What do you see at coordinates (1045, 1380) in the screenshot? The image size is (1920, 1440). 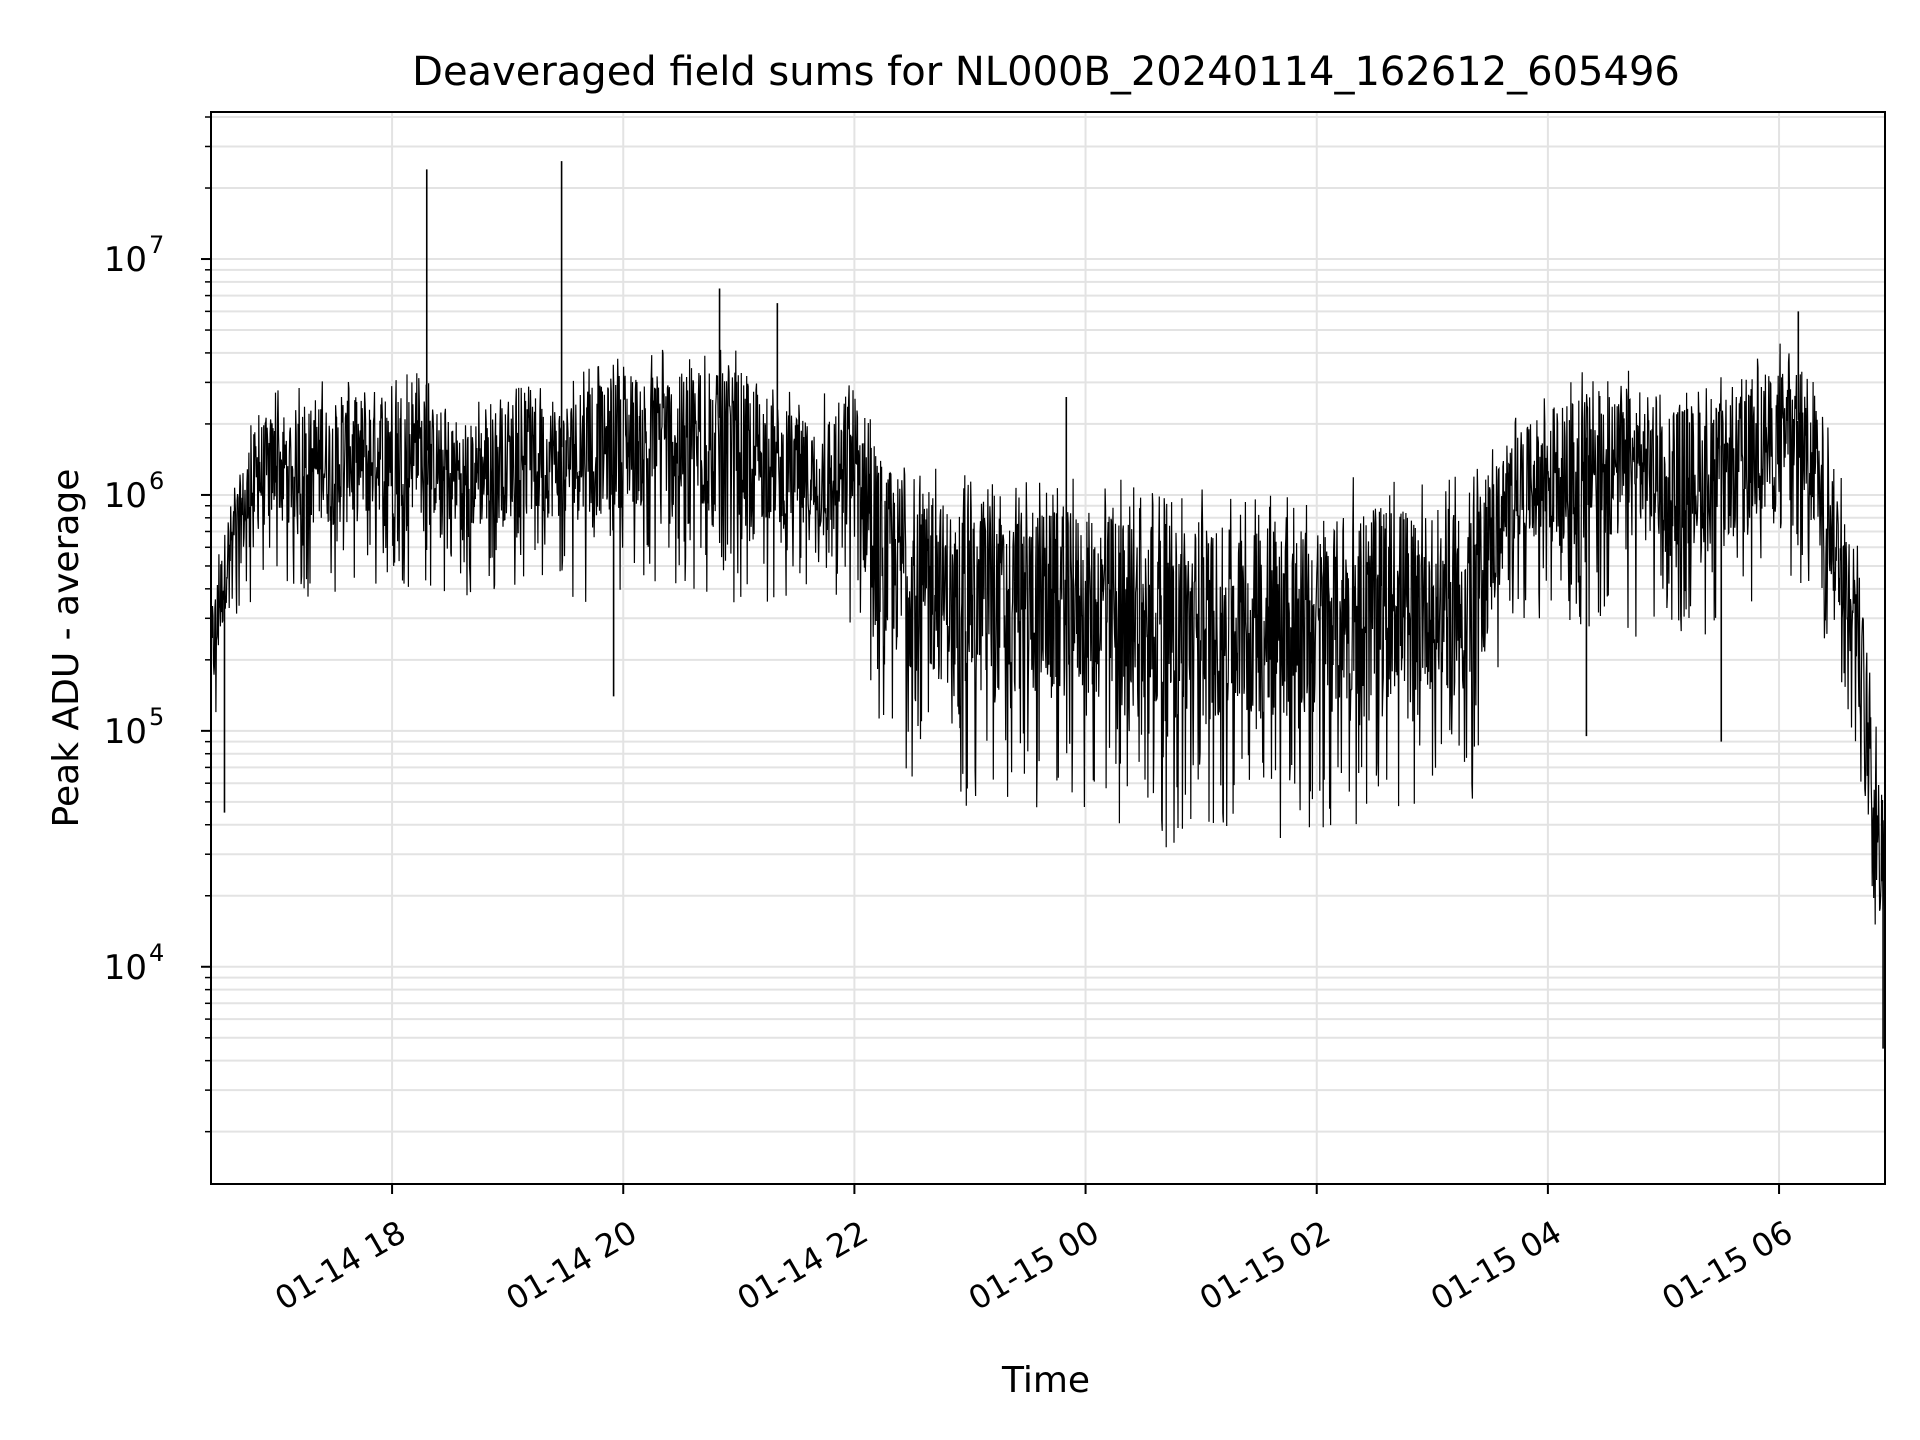 I see `x-axis-title: Time` at bounding box center [1045, 1380].